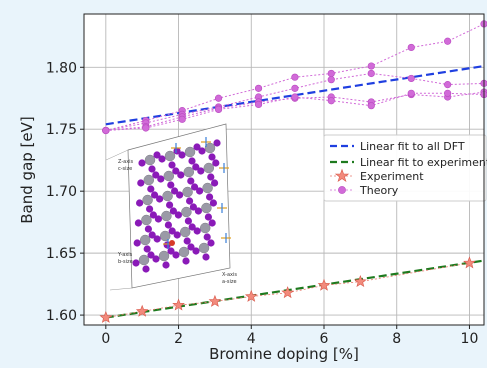 The image size is (487, 368). I want to click on inset-atom-br-15-c, so click(208, 217).